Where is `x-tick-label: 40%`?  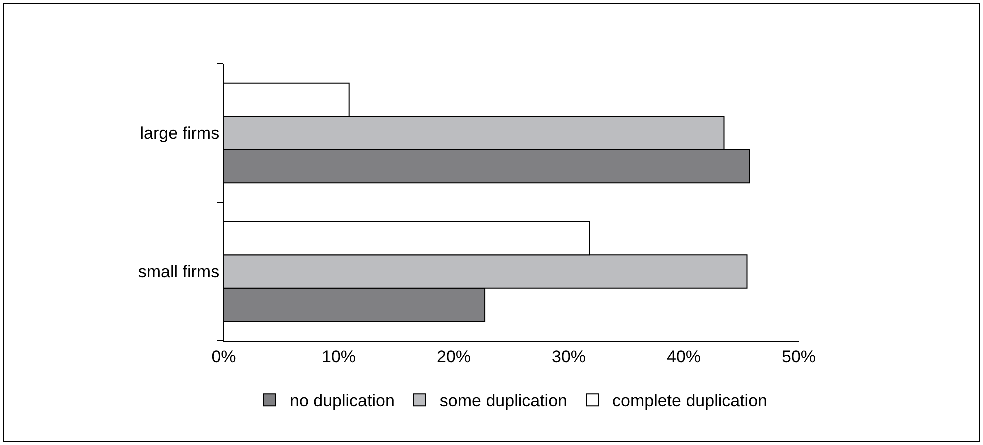
x-tick-label: 40% is located at coordinates (684, 356).